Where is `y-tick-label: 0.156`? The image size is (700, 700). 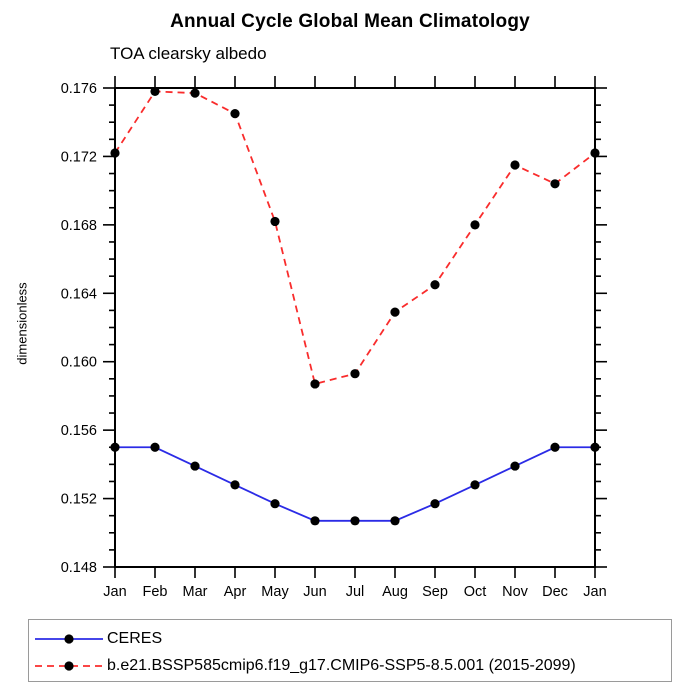
y-tick-label: 0.156 is located at coordinates (79, 431).